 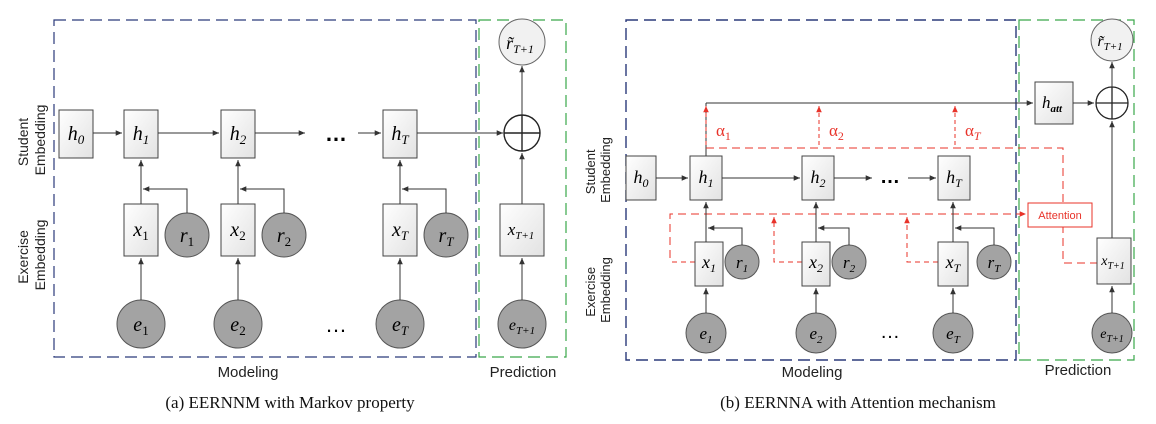 What do you see at coordinates (858, 402) in the screenshot?
I see `caption-b: (b) EERNNA with Attention mechanism` at bounding box center [858, 402].